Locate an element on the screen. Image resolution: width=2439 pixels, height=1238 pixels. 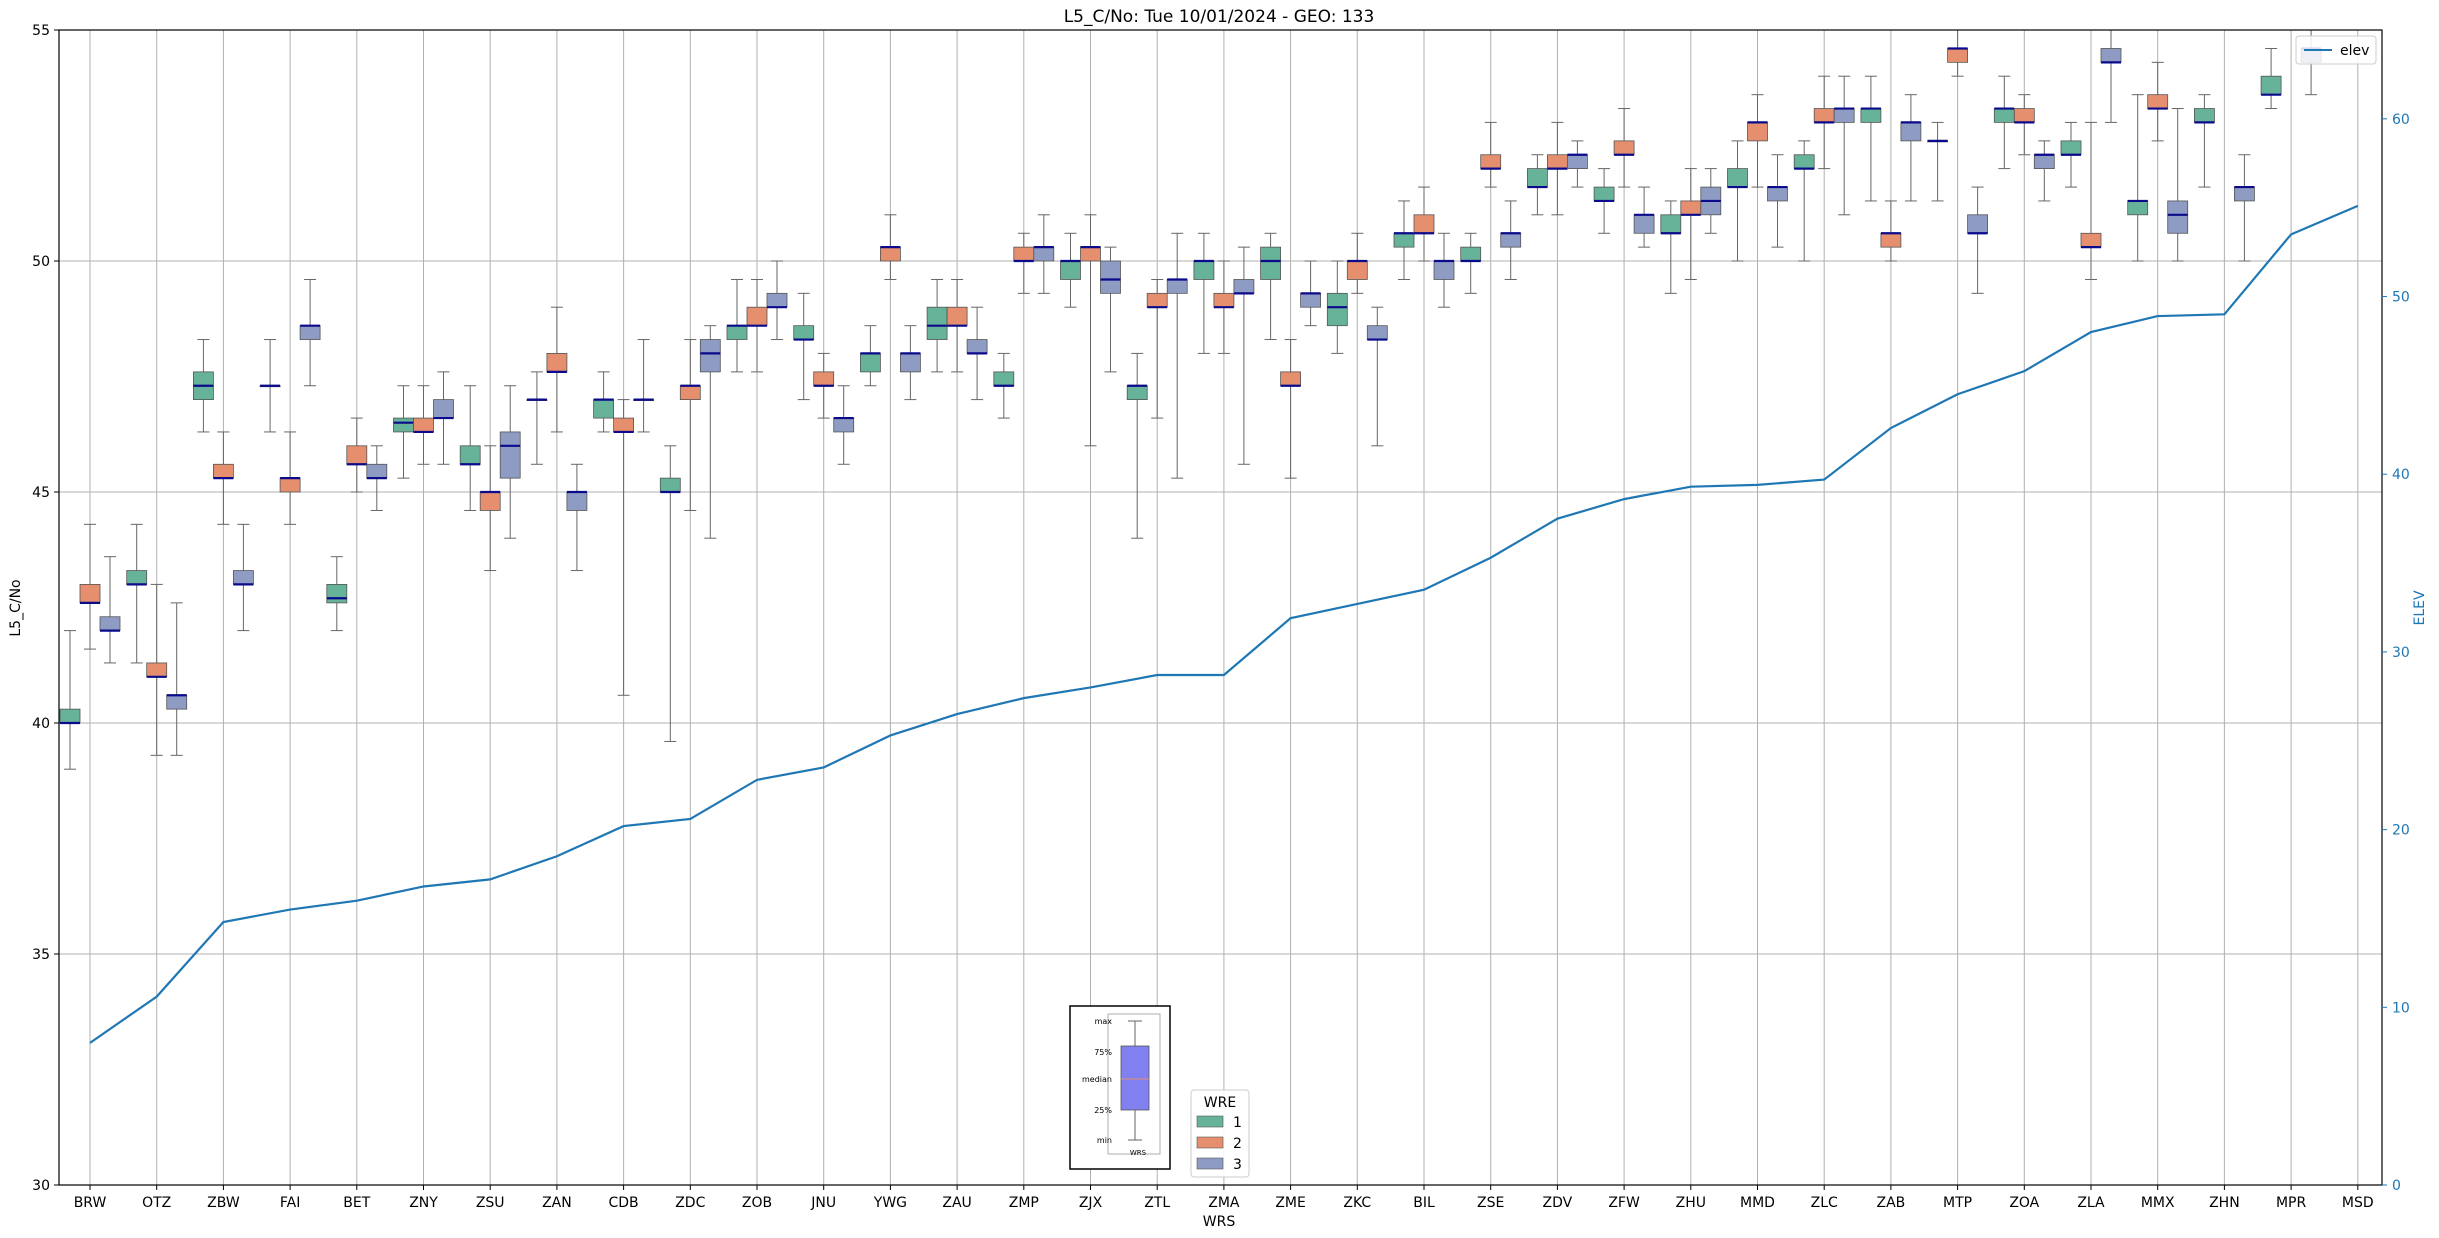
x-axis-label: WRS is located at coordinates (1219, 1222).